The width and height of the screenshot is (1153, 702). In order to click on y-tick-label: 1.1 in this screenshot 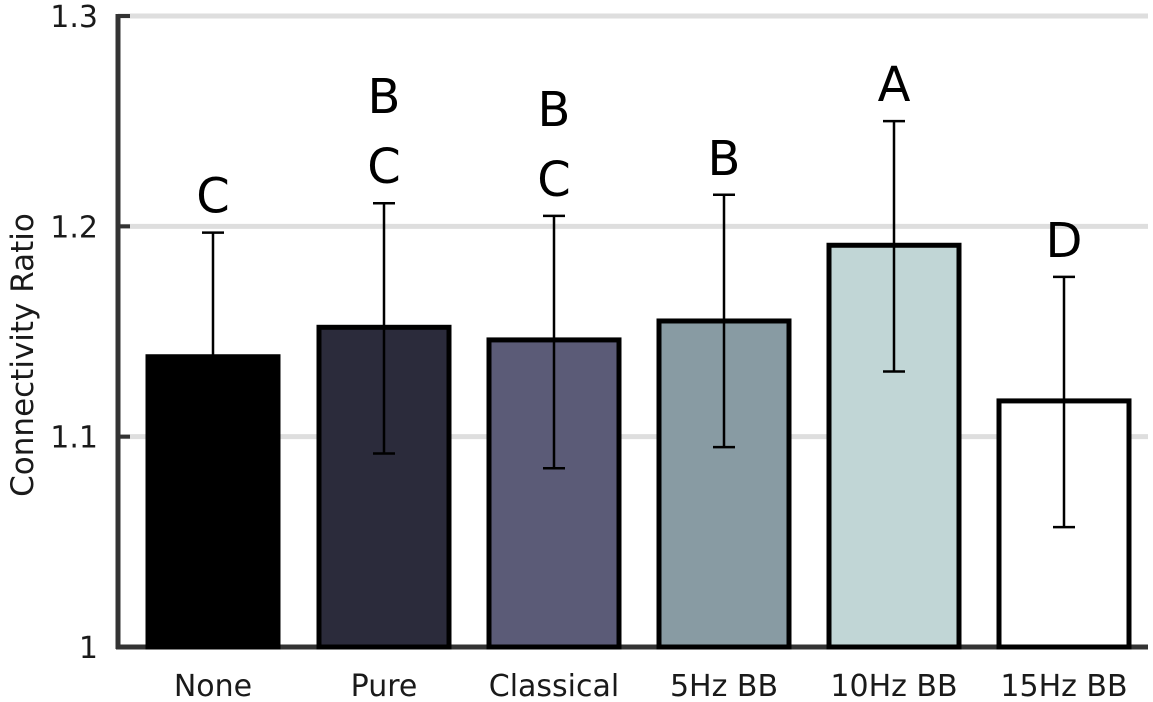, I will do `click(74, 438)`.